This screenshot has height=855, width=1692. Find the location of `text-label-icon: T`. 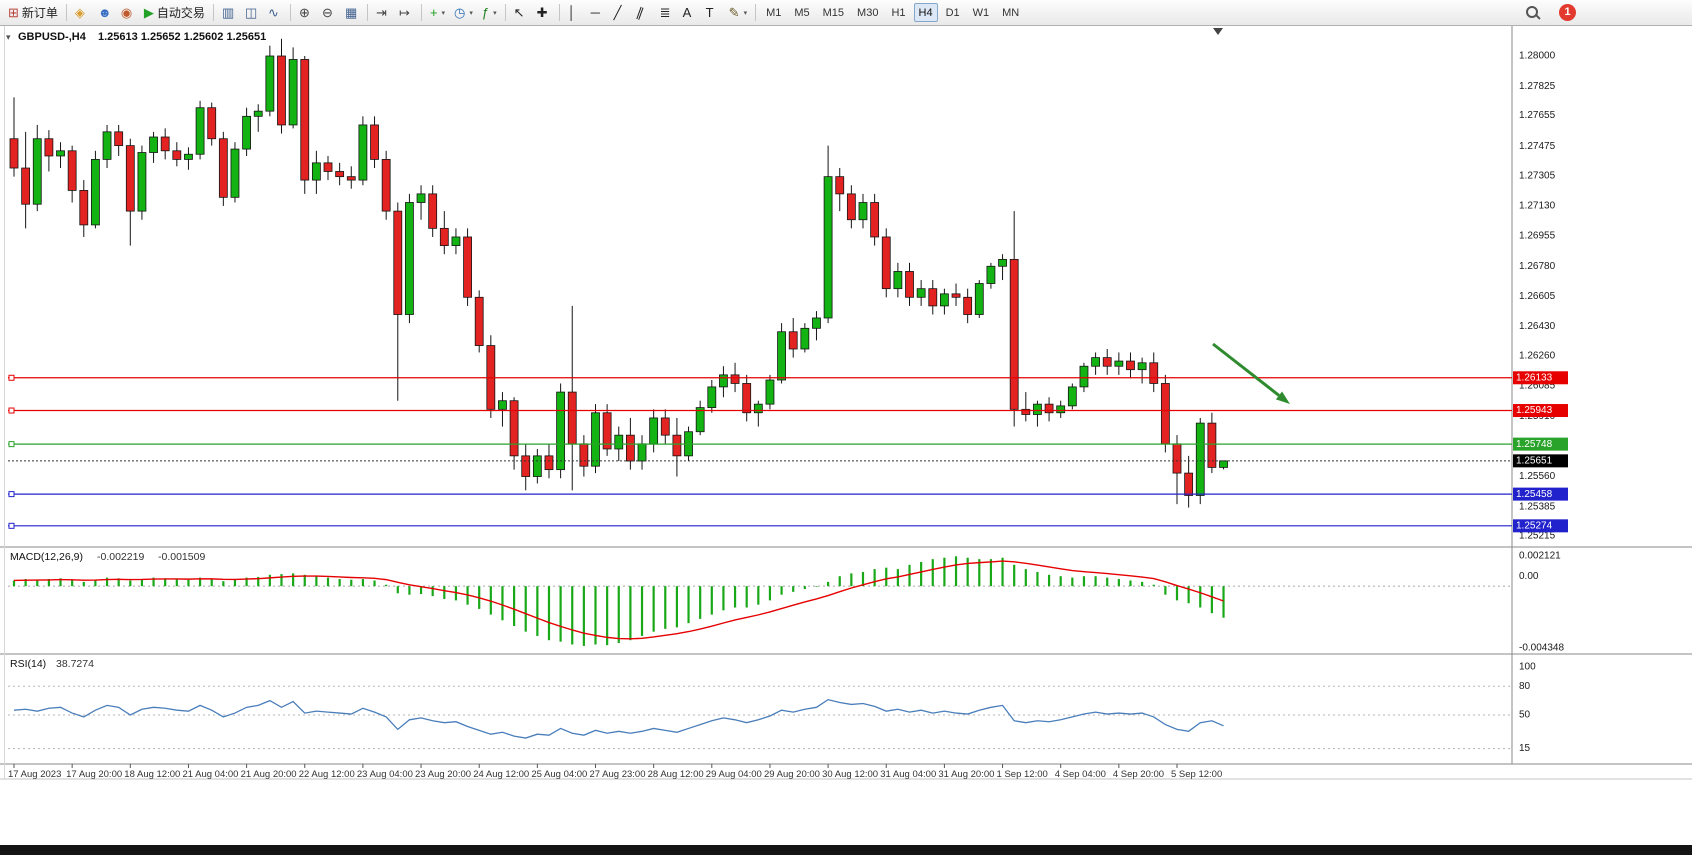

text-label-icon: T is located at coordinates (709, 12).